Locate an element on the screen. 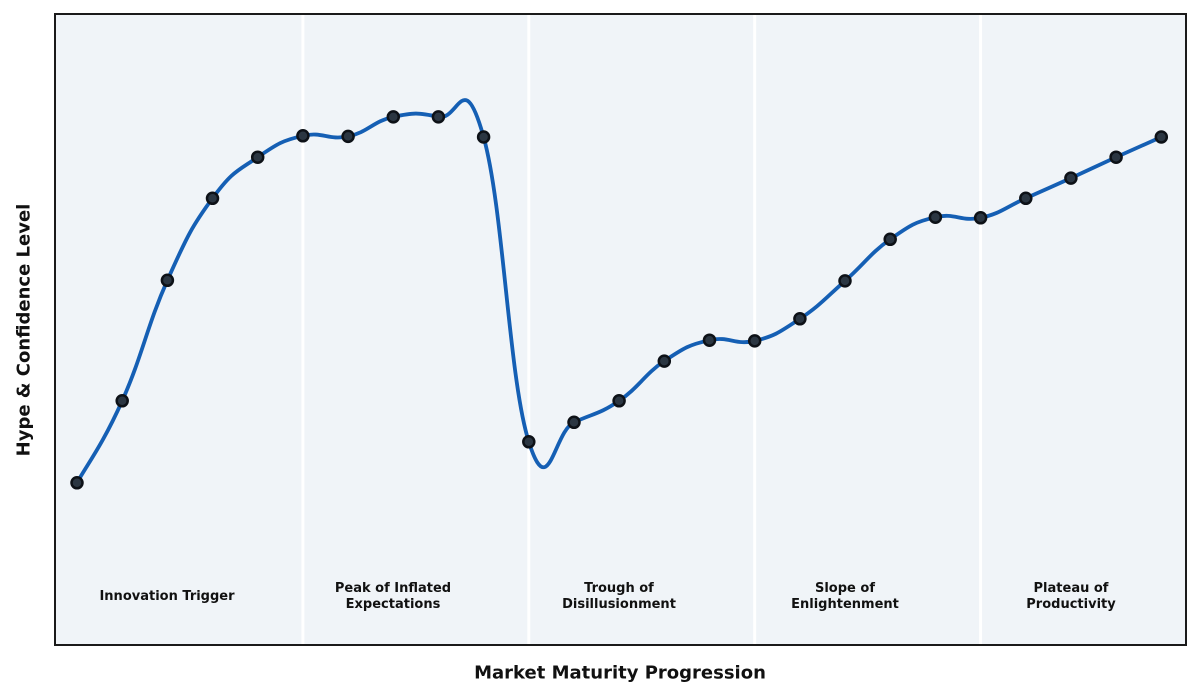 This screenshot has height=700, width=1200. phase-label: Slope of Enlightenment is located at coordinates (845, 597).